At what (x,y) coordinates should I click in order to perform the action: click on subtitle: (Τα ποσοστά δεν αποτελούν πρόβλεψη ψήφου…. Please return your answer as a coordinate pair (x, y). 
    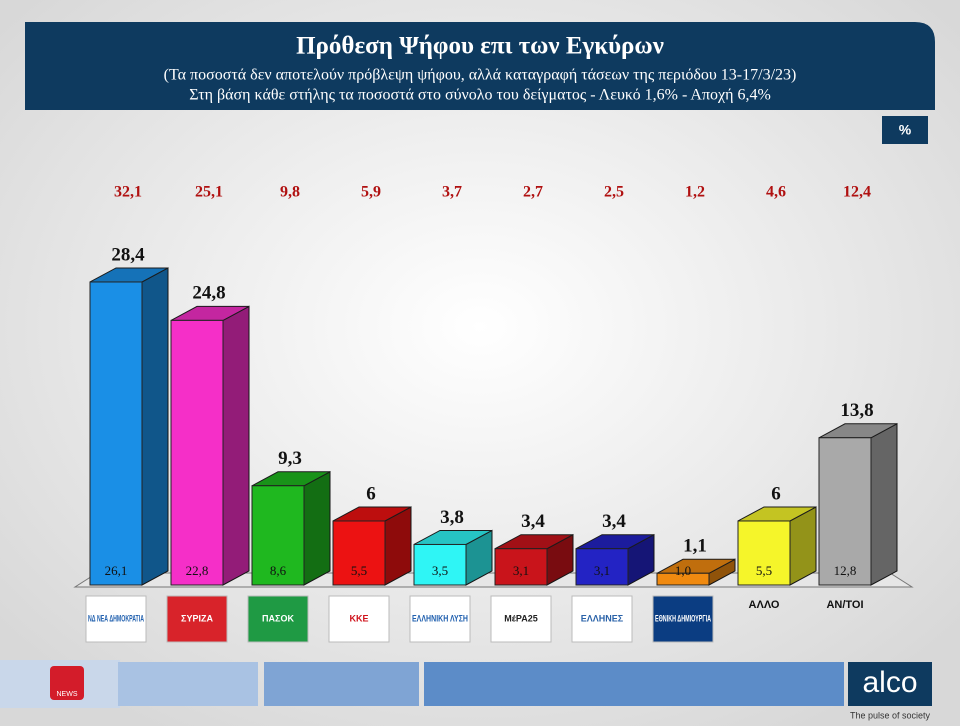
    Looking at the image, I should click on (480, 75).